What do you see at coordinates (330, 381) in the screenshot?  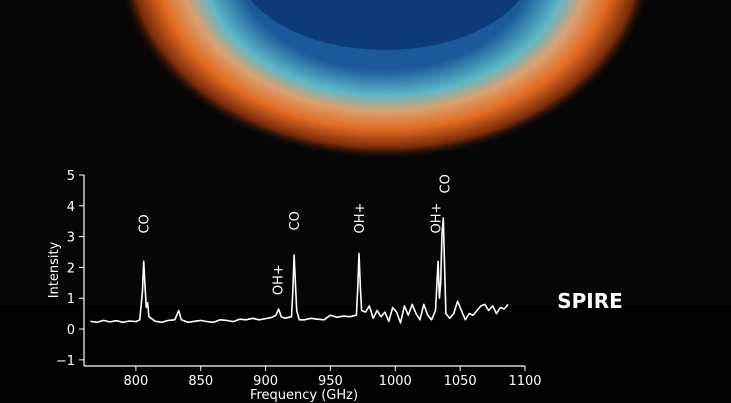 I see `x-tick-label: 950` at bounding box center [330, 381].